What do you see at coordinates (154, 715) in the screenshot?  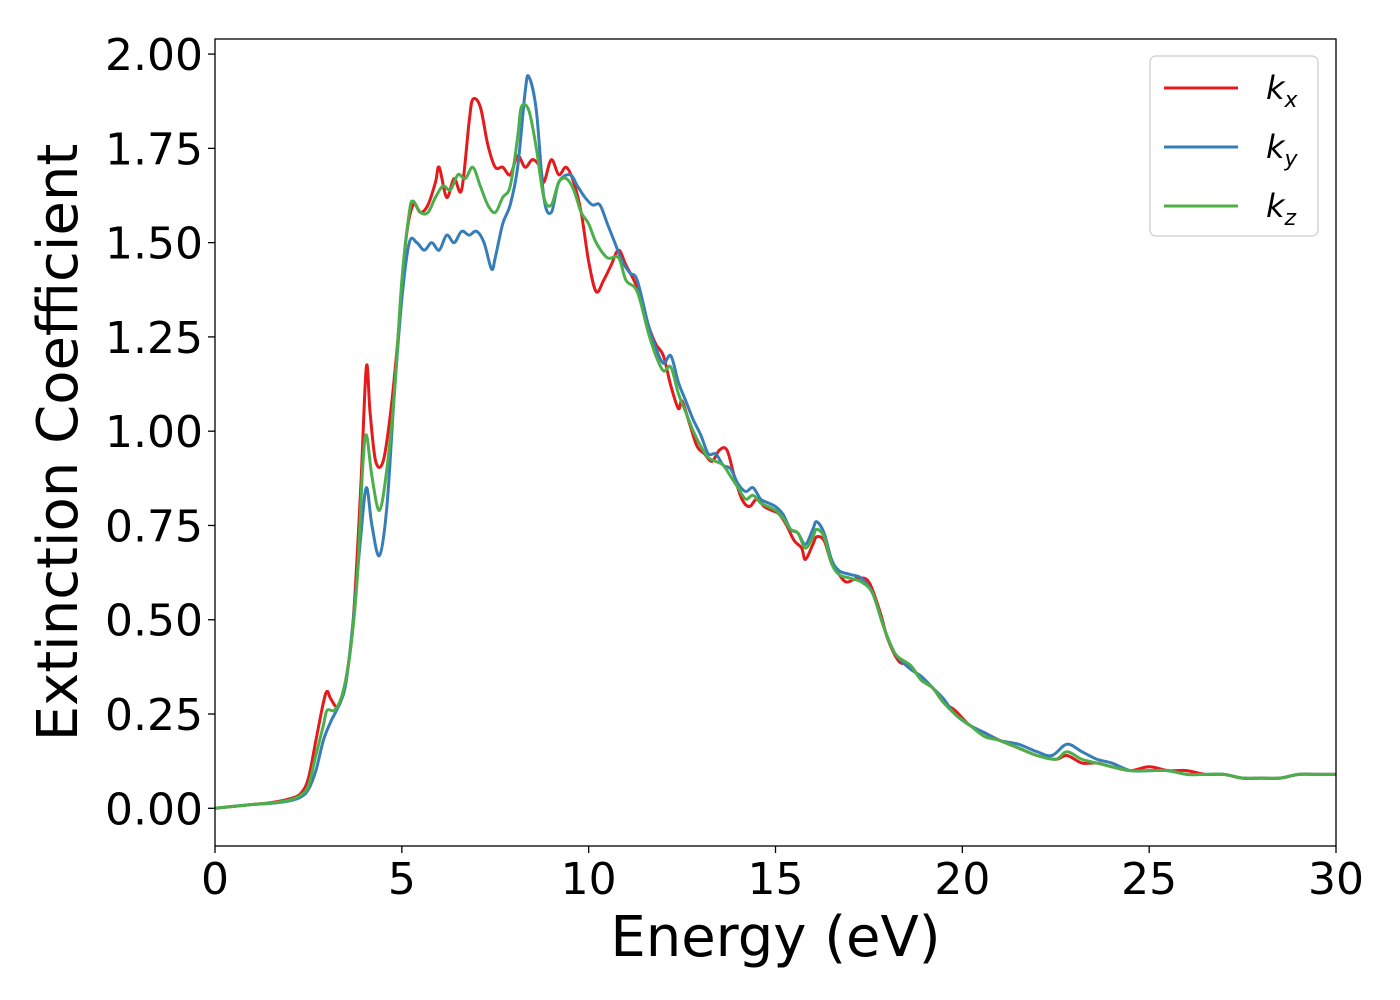 I see `y-tick-label: 0.25` at bounding box center [154, 715].